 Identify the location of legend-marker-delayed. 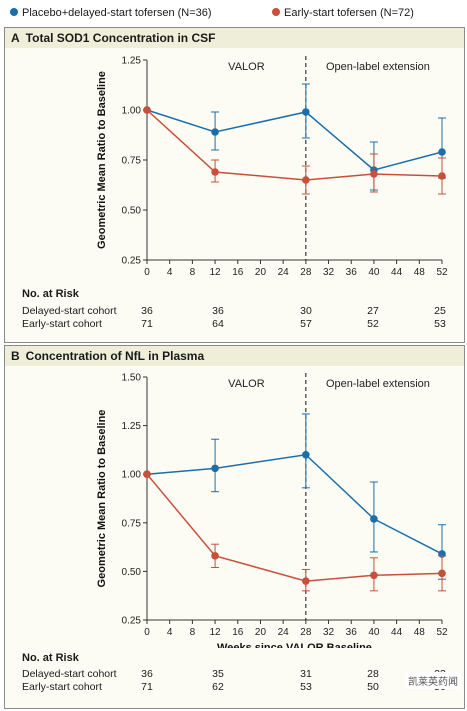
(14, 12).